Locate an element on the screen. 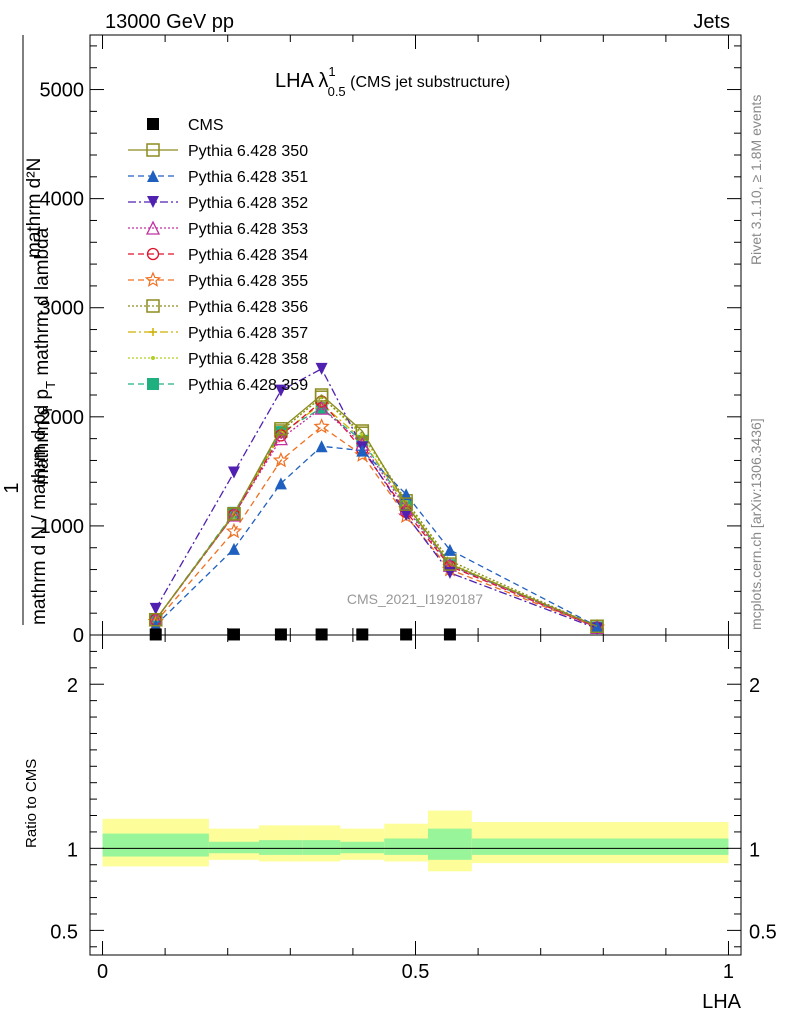  main-ytick-label: 3000 is located at coordinates (62, 309).